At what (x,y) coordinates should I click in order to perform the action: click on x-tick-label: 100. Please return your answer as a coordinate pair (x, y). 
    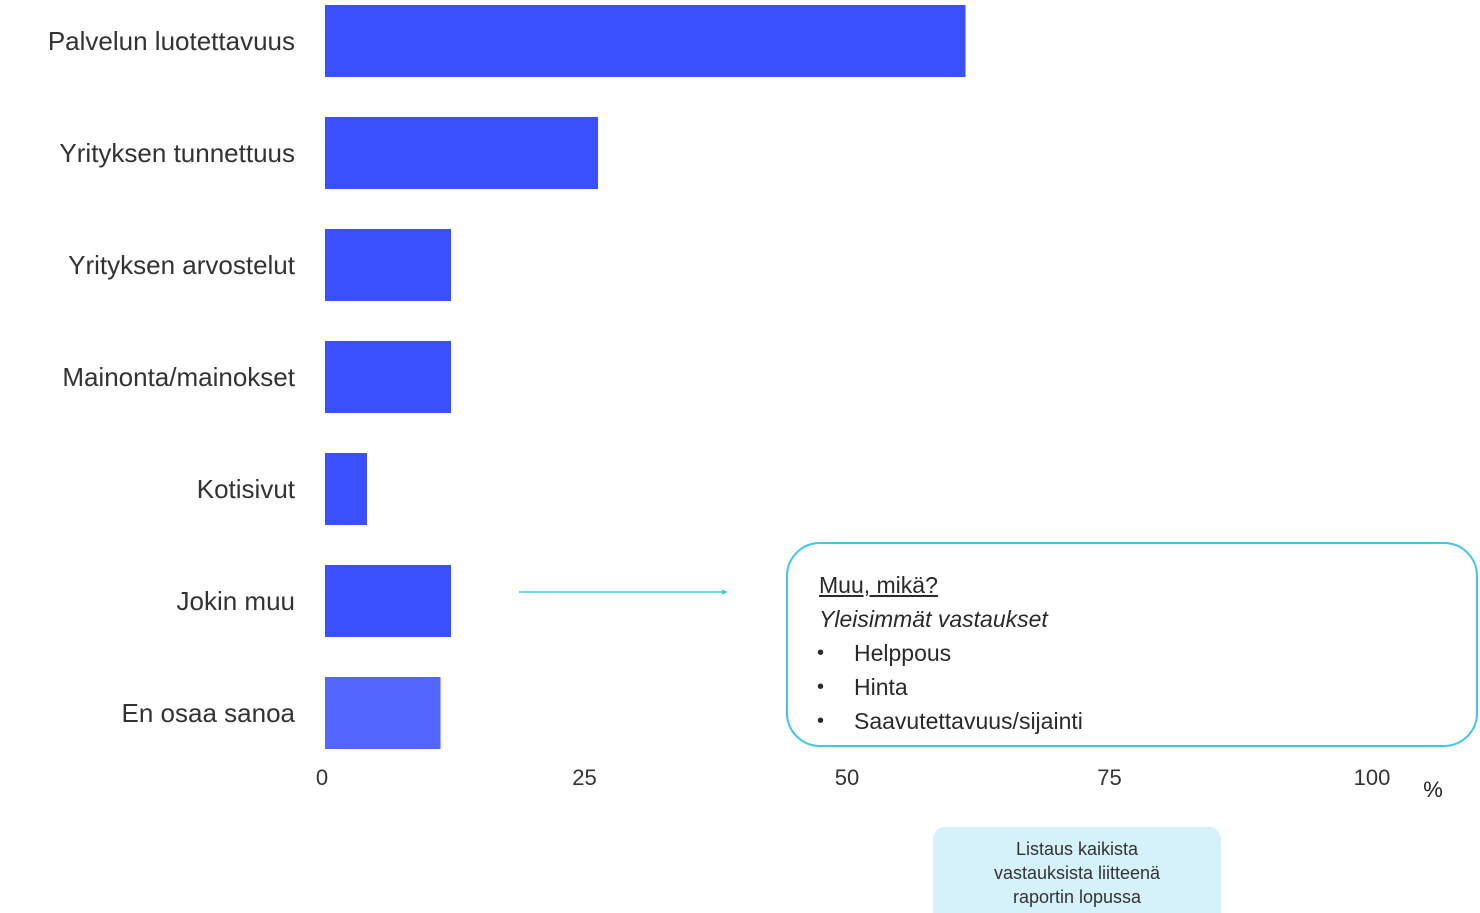
    Looking at the image, I should click on (1372, 777).